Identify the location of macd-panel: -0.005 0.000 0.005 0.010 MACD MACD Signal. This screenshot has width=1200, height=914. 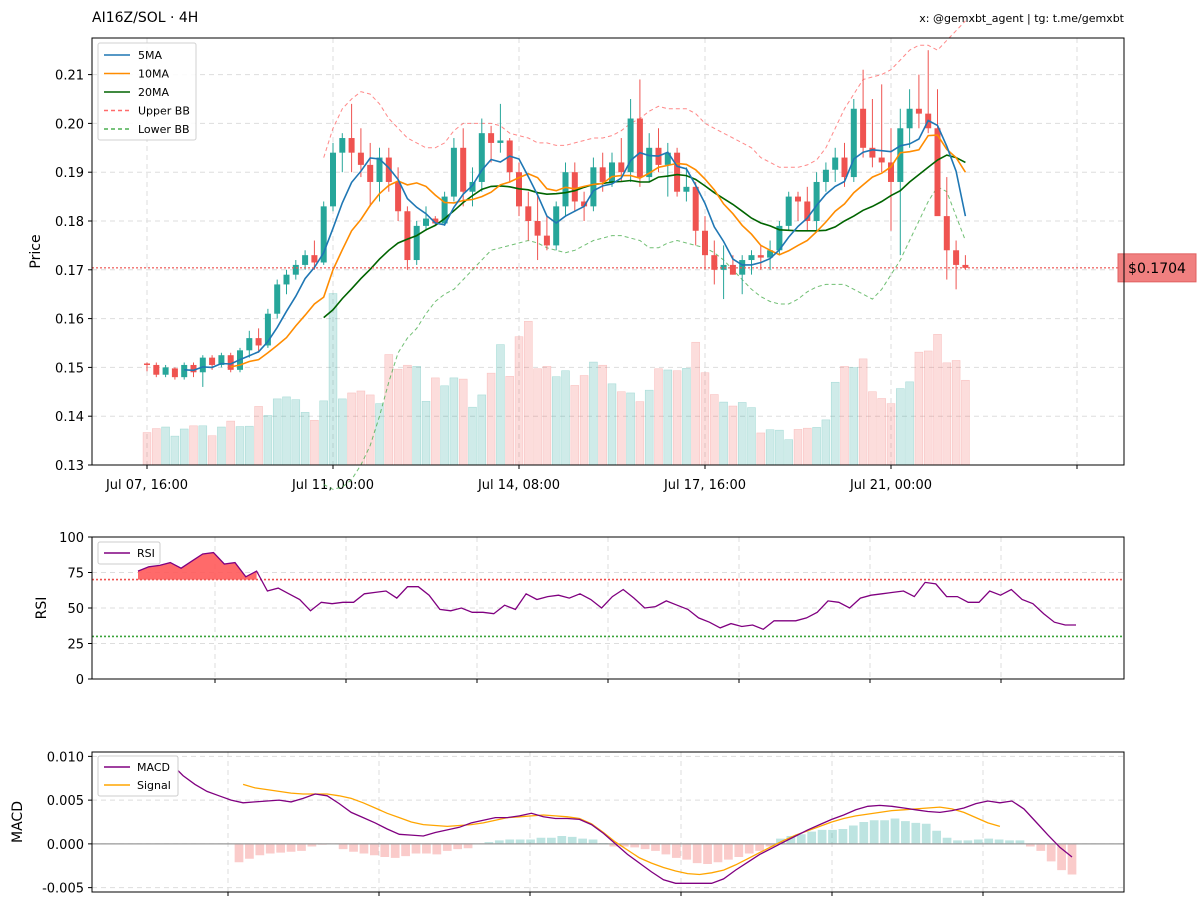
(567, 823).